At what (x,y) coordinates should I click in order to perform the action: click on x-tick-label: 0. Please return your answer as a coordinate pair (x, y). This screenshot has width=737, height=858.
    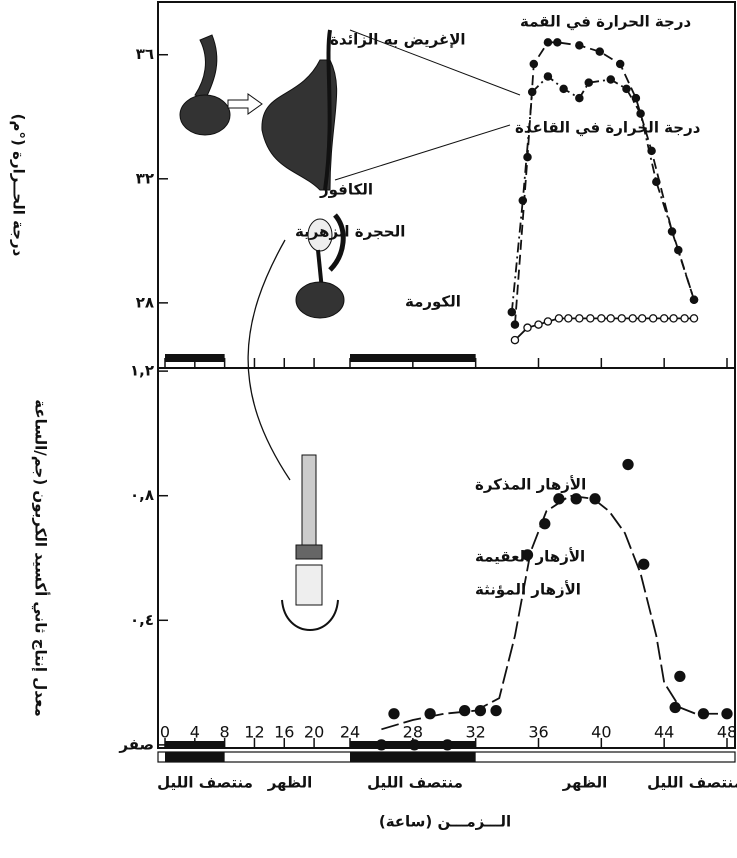
    Looking at the image, I should click on (165, 732).